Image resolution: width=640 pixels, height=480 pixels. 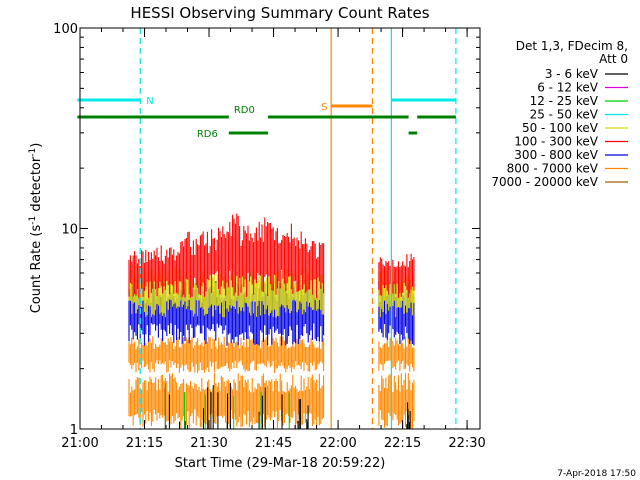 What do you see at coordinates (280, 463) in the screenshot?
I see `x-axis-label: Start Time (29-Mar-18 20:59:22)` at bounding box center [280, 463].